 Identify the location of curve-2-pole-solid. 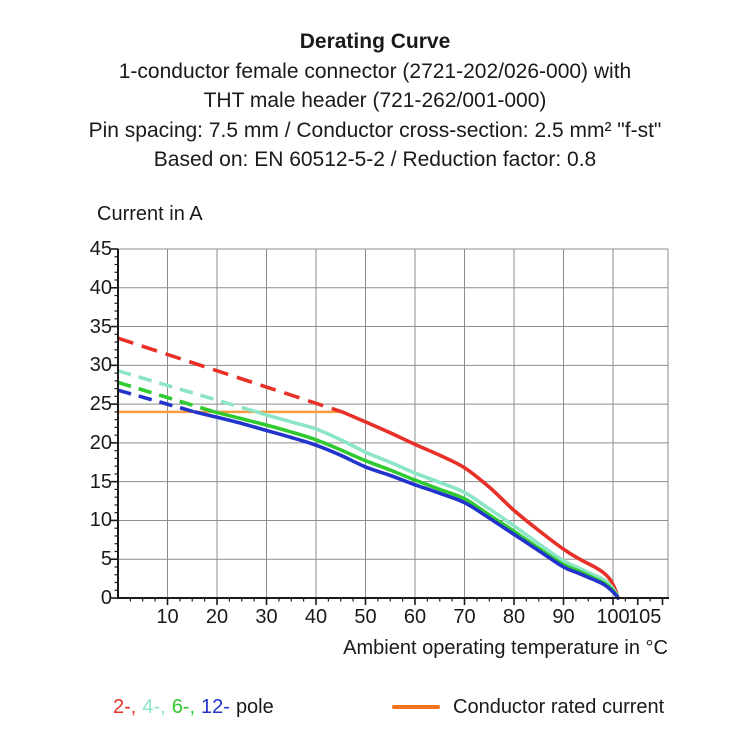
(480, 505).